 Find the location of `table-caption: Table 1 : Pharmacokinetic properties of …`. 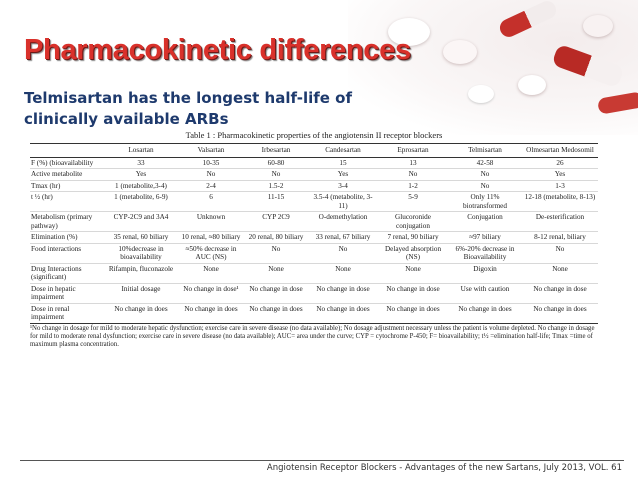

table-caption: Table 1 : Pharmacokinetic properties of … is located at coordinates (314, 135).